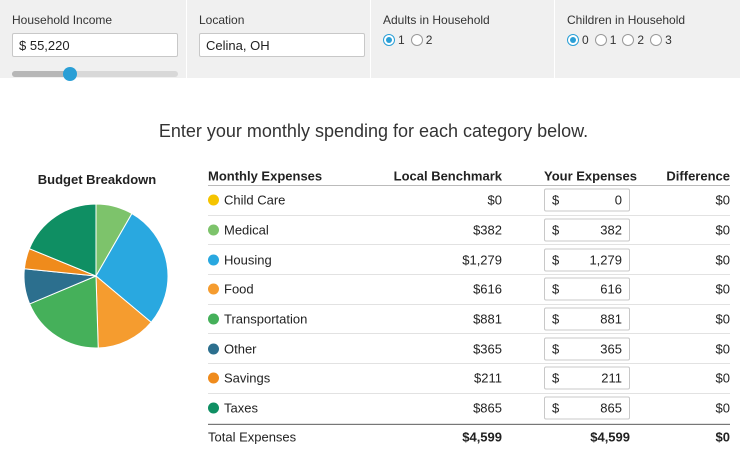  I want to click on your-expense-value: 382, so click(611, 230).